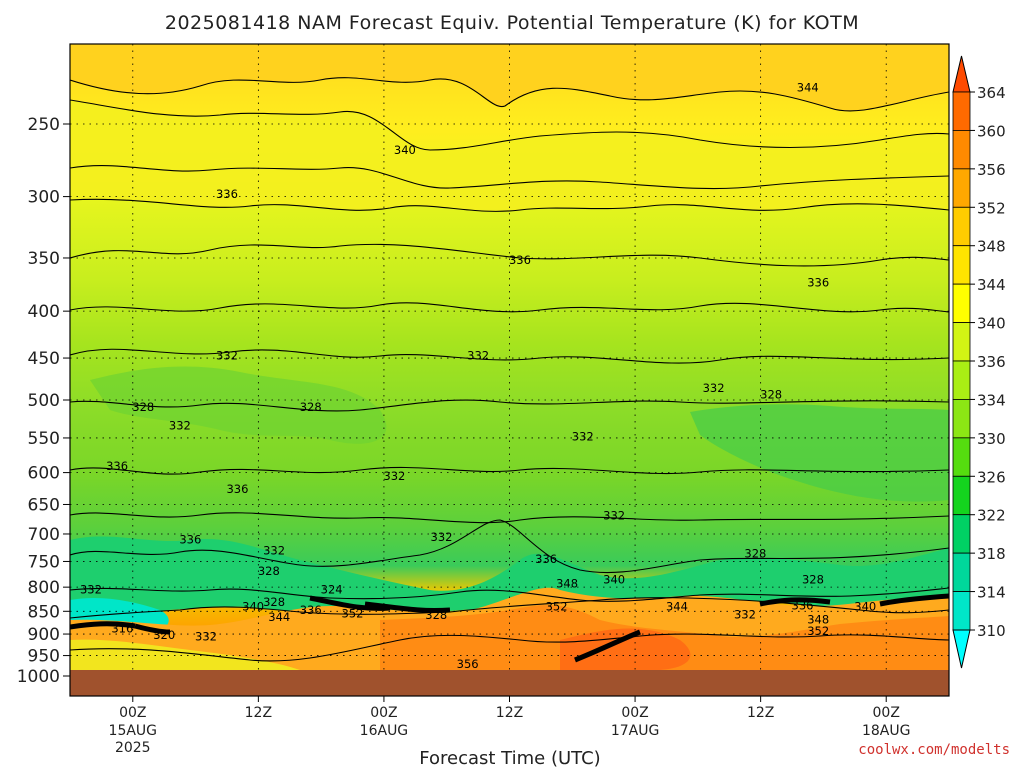  I want to click on contour-label-41: 320, so click(164, 635).